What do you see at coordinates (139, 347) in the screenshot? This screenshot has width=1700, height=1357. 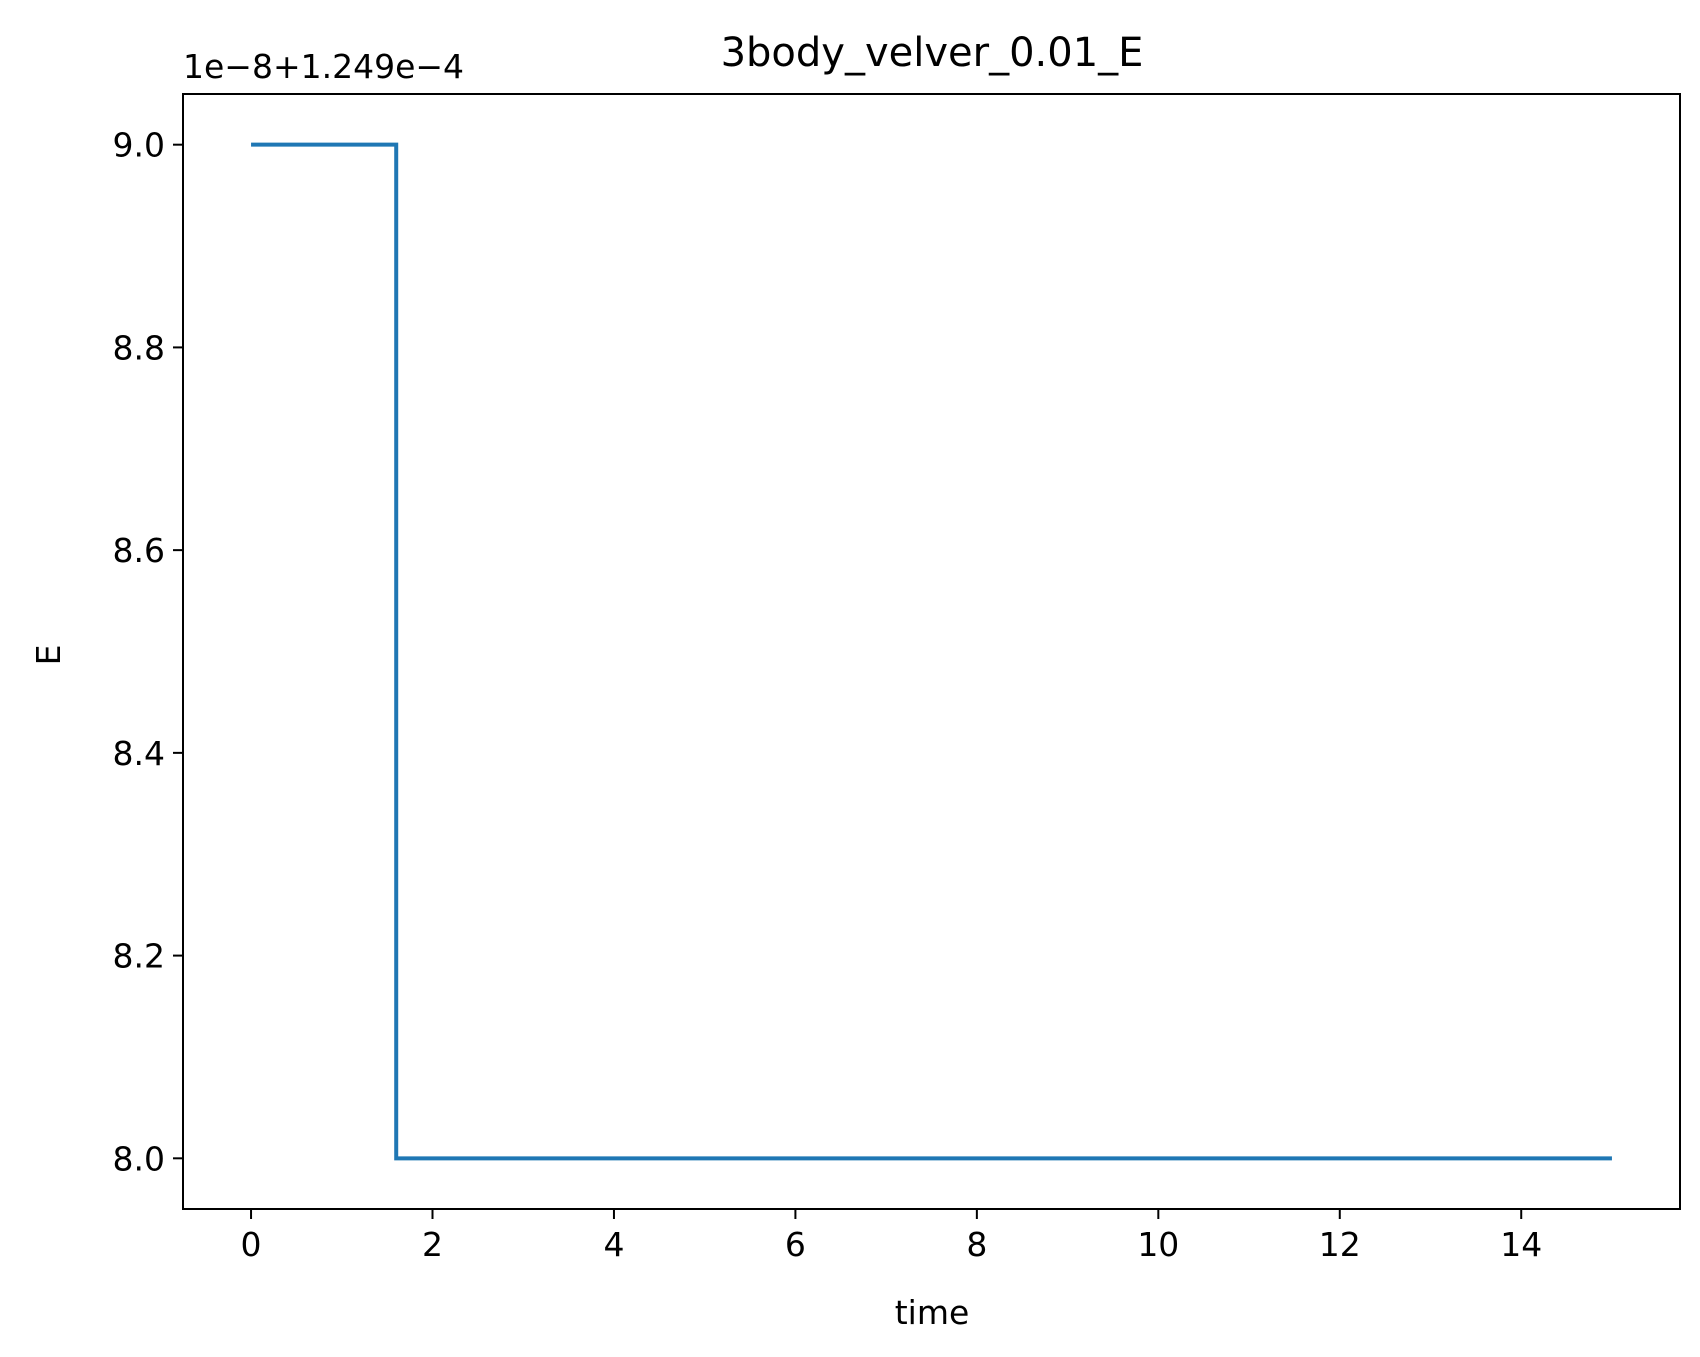 I see `y-tick-label: 8.8` at bounding box center [139, 347].